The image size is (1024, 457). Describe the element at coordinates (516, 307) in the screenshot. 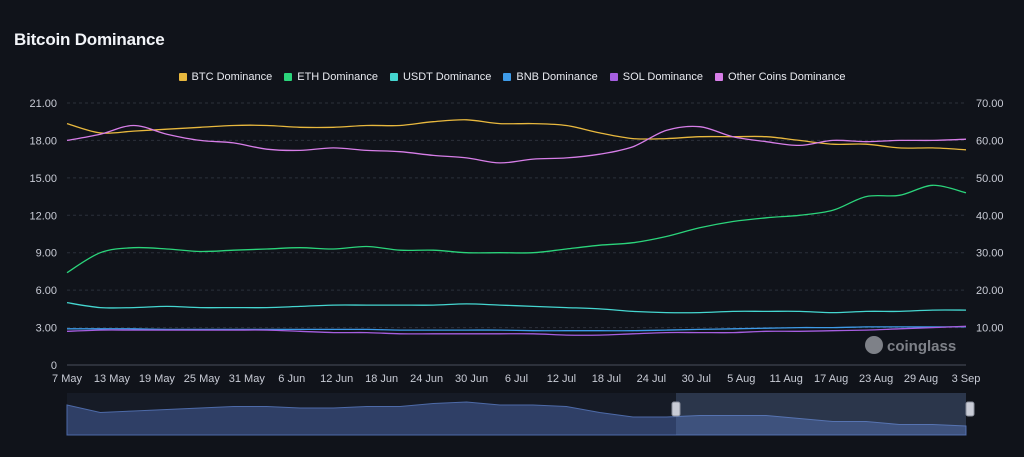

I see `usdt-dominance-line` at that location.